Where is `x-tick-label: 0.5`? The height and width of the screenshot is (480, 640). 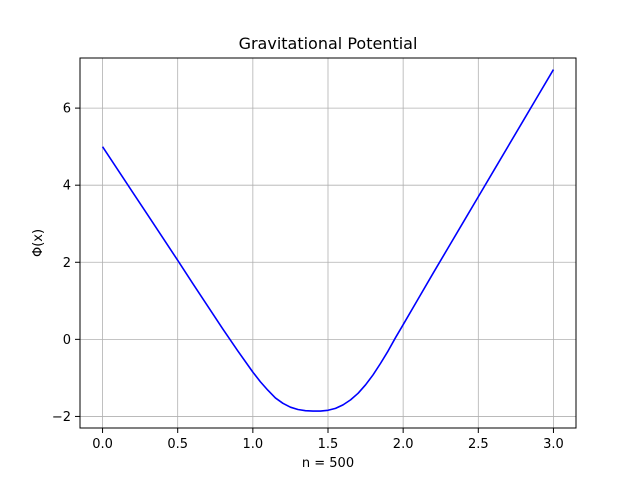
x-tick-label: 0.5 is located at coordinates (177, 444).